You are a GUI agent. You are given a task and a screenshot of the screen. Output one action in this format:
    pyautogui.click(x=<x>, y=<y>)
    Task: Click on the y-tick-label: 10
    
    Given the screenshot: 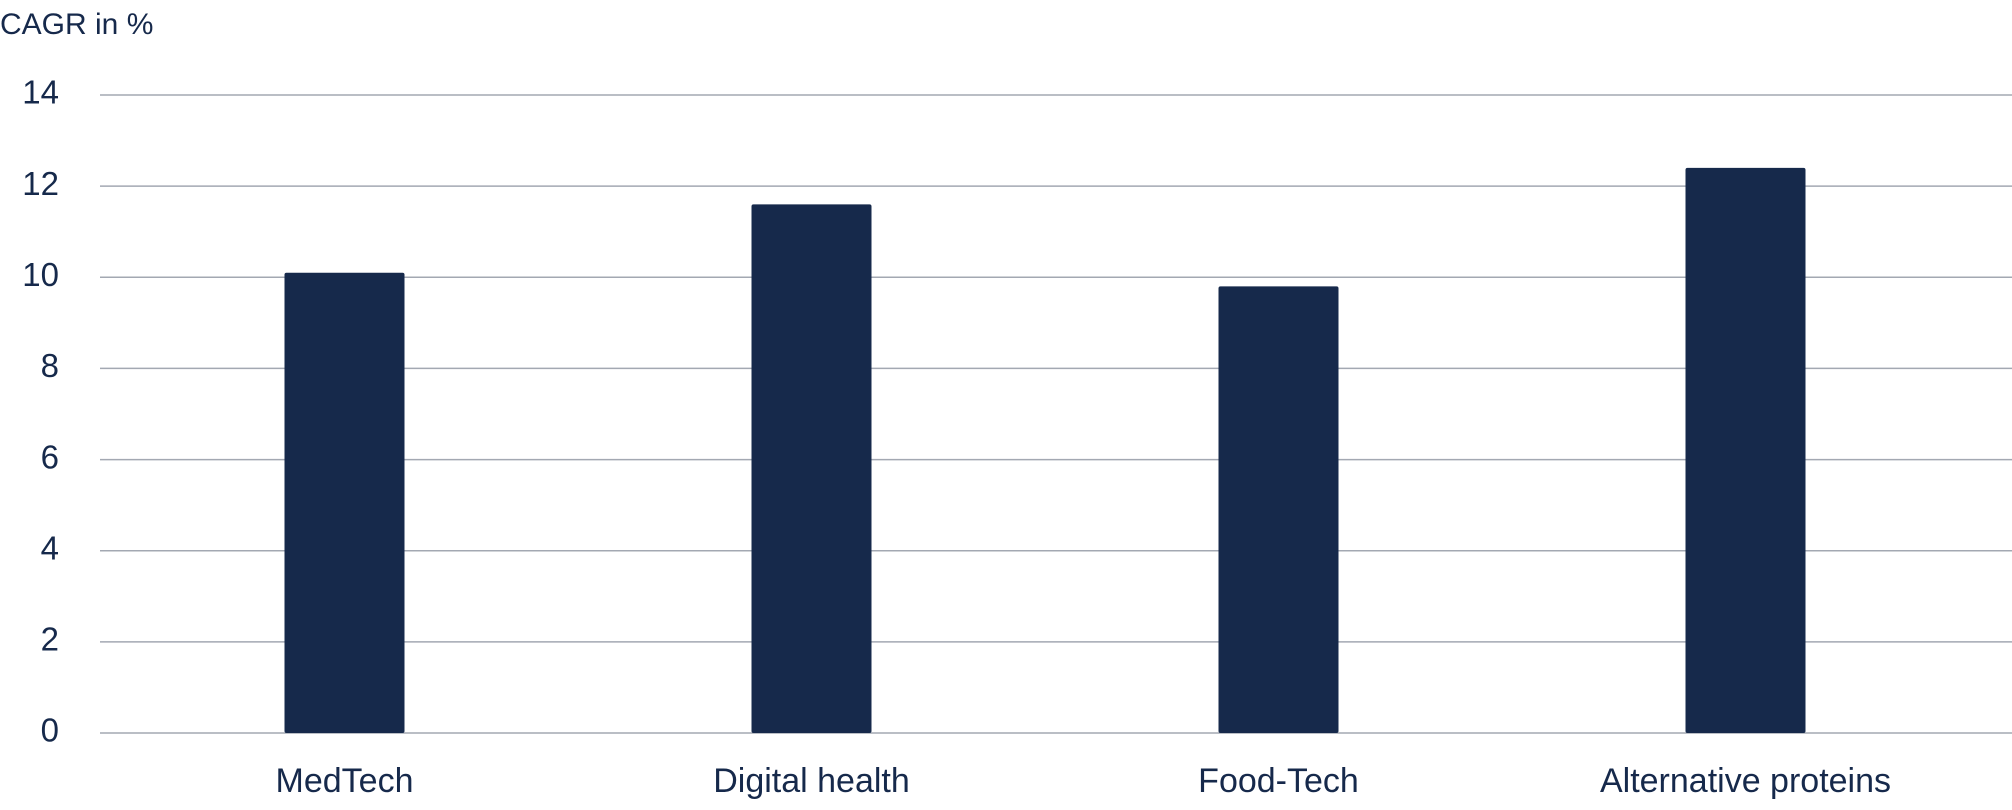 What is the action you would take?
    pyautogui.click(x=40, y=274)
    